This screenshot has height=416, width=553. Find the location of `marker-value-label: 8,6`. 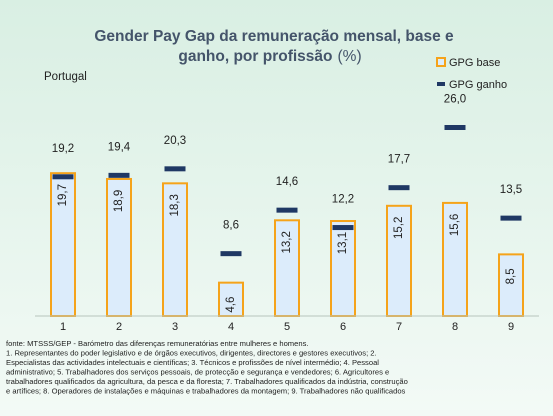

marker-value-label: 8,6 is located at coordinates (231, 226).